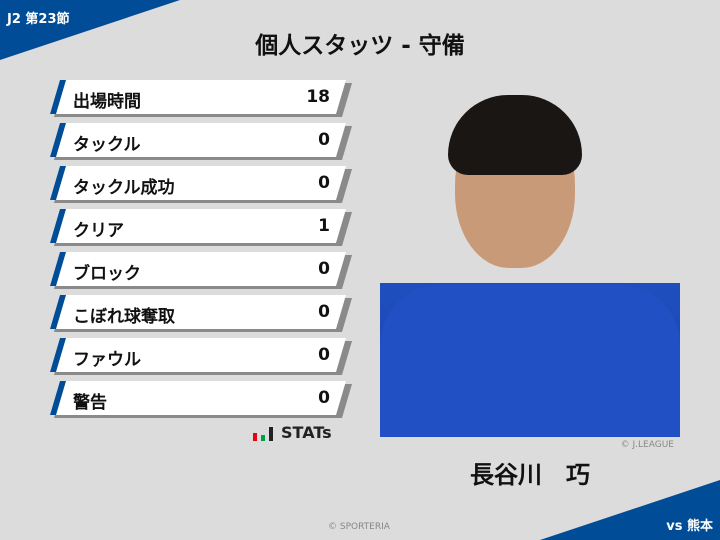 This screenshot has width=720, height=540. What do you see at coordinates (689, 526) in the screenshot?
I see `opponent-label: vs 熊本` at bounding box center [689, 526].